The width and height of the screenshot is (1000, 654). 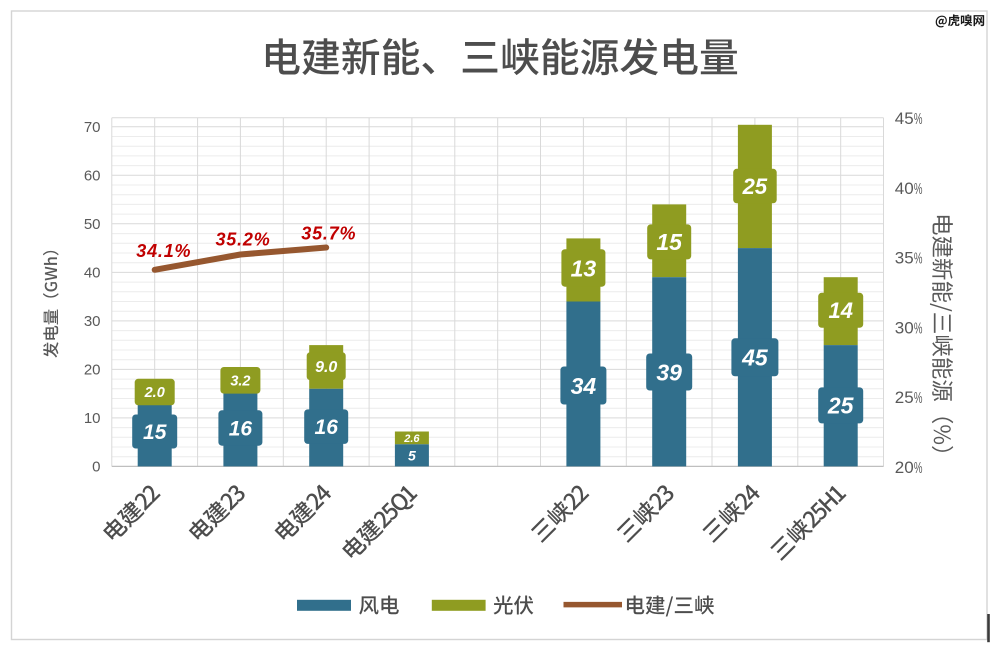 What do you see at coordinates (242, 240) in the screenshot?
I see `svg-text: 35.2%` at bounding box center [242, 240].